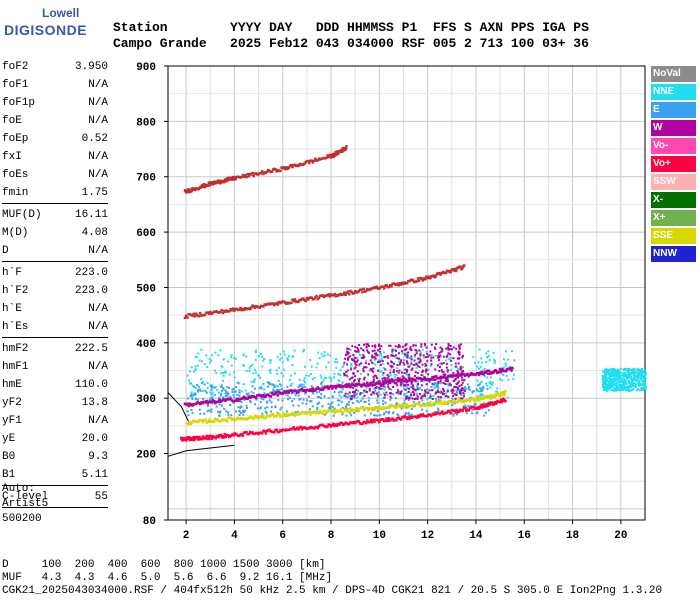  I want to click on auto-program: Artist5, so click(25, 504).